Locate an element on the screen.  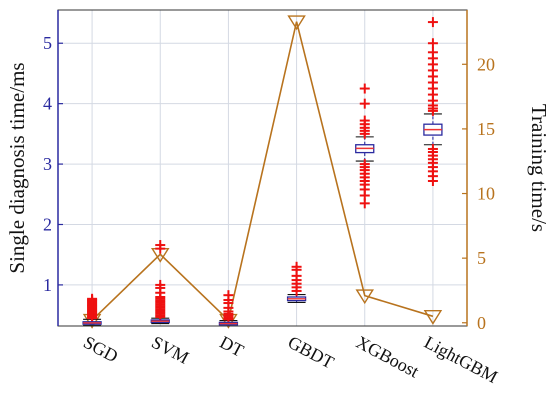
x-tick-label: XGBoost is located at coordinates (387, 357).